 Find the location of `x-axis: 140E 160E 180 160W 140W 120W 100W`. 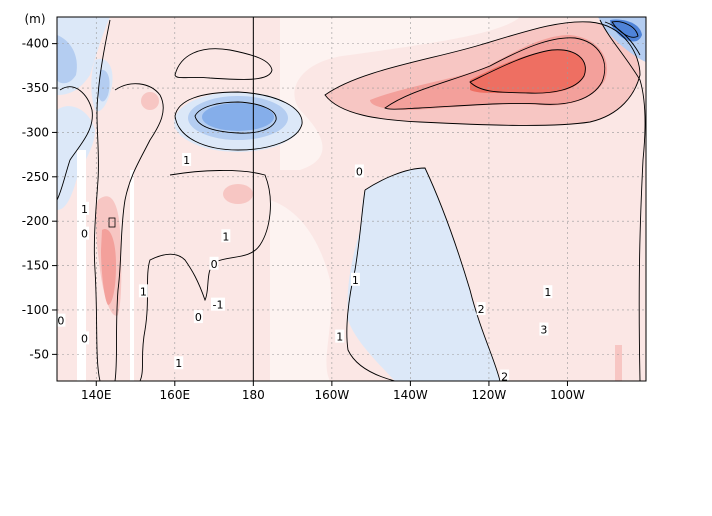

x-axis: 140E 160E 180 160W 140W 120W 100W is located at coordinates (333, 391).